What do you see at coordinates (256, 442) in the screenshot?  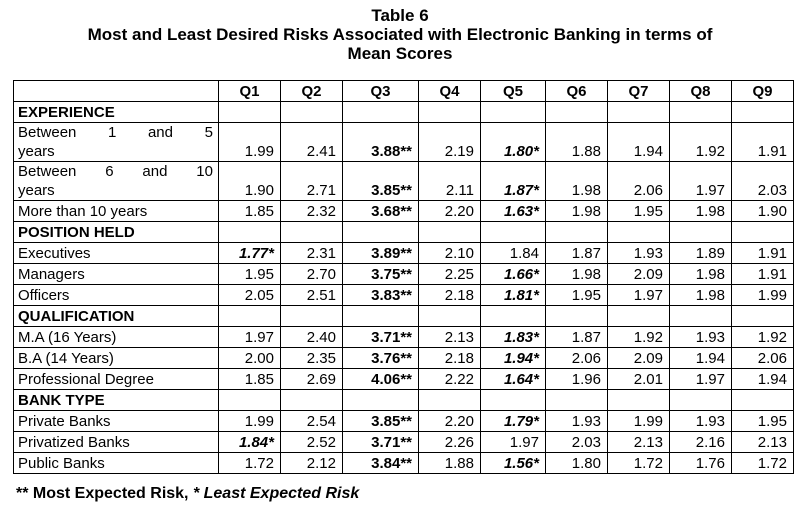 I see `mean-score: 1.84*` at bounding box center [256, 442].